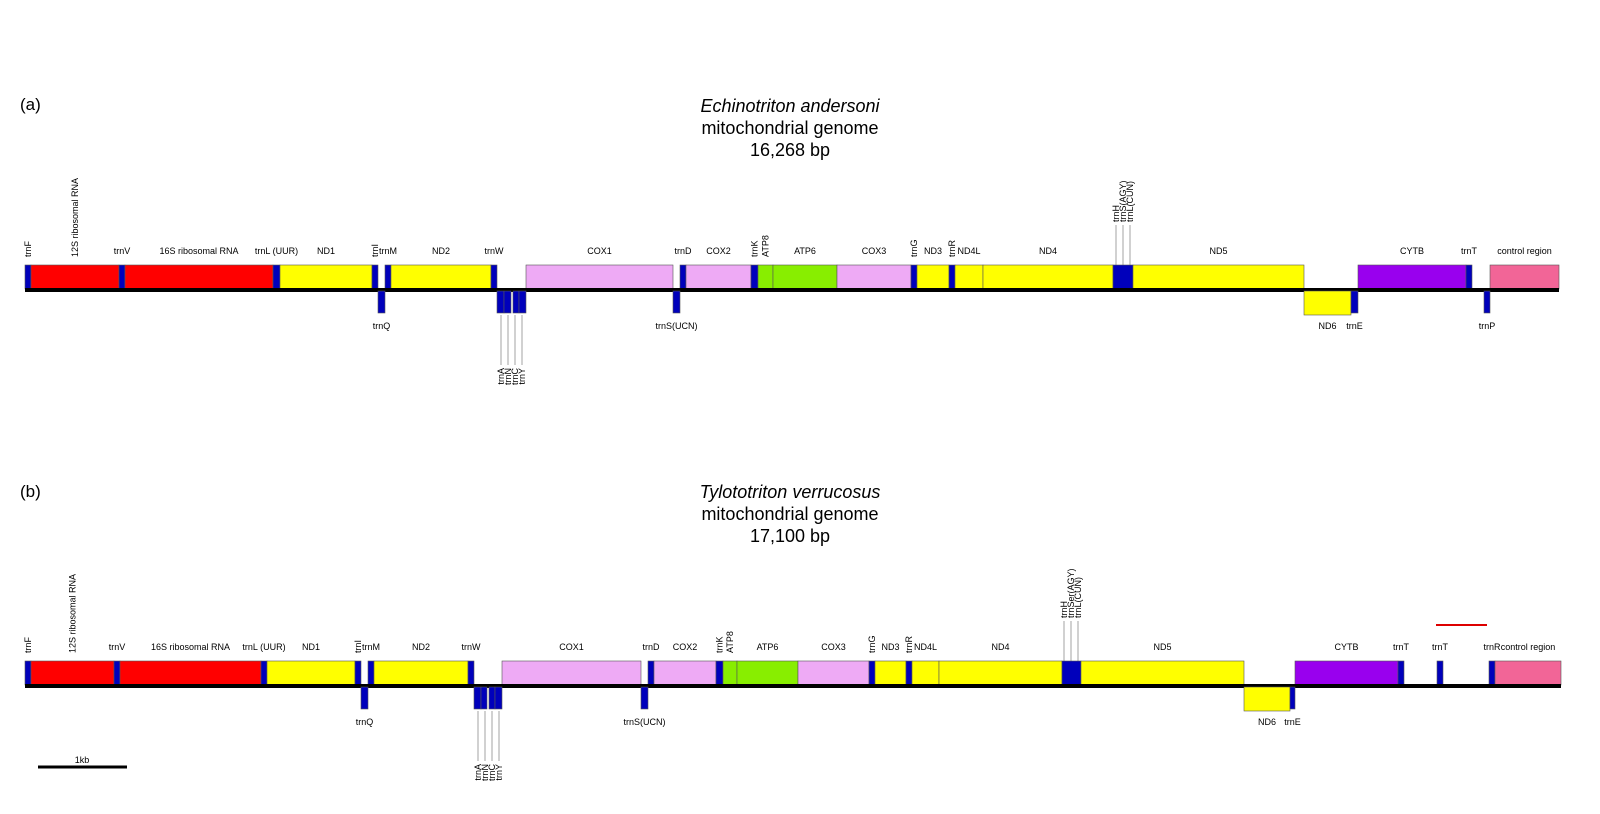 The height and width of the screenshot is (814, 1600). What do you see at coordinates (952, 277) in the screenshot?
I see `gene-block-trnr` at bounding box center [952, 277].